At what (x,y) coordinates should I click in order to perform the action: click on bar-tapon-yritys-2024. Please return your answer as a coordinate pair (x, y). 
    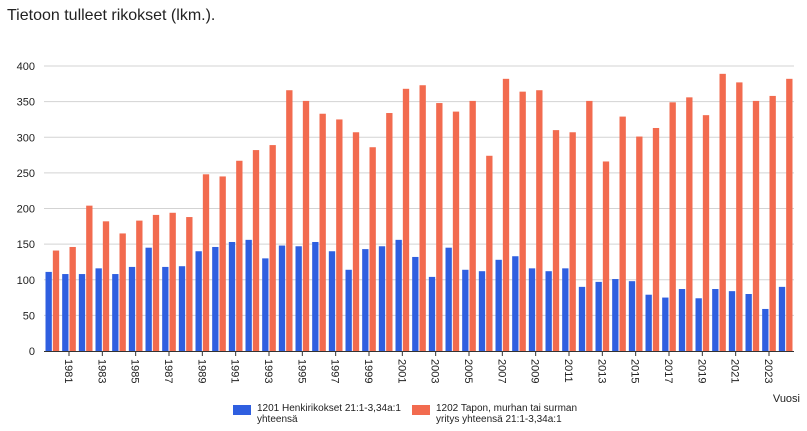
    Looking at the image, I should click on (789, 214).